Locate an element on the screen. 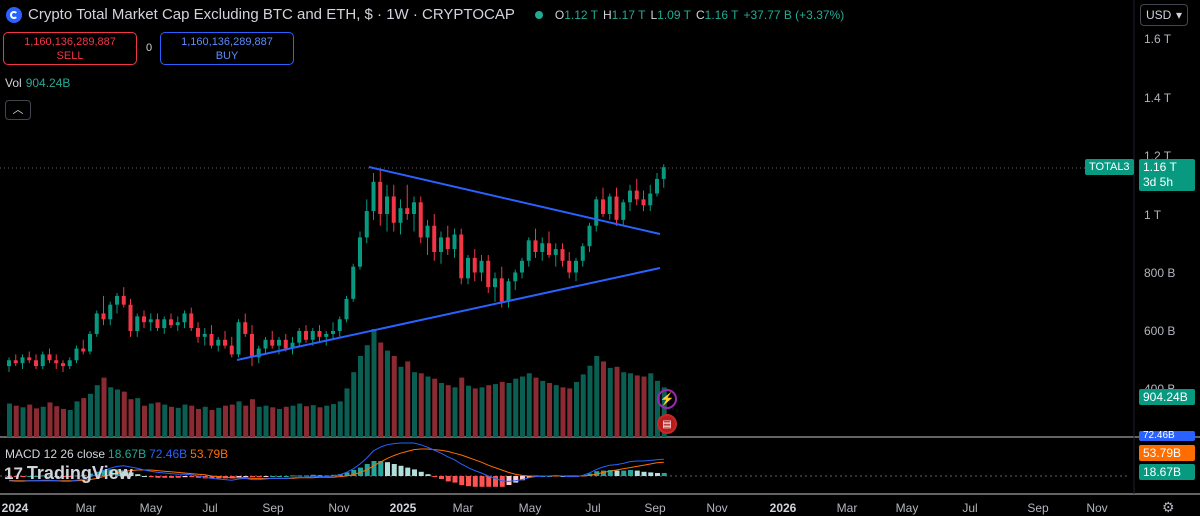 Image resolution: width=1200 pixels, height=516 pixels. symbol-tag: TOTAL3 is located at coordinates (1109, 167).